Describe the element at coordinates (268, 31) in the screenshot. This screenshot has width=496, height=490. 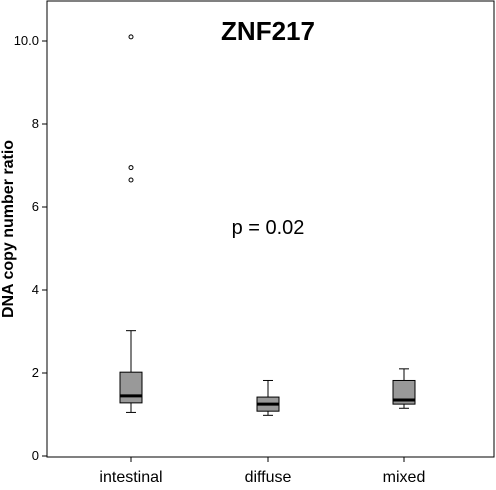
I see `chart-title: ZNF217` at that location.